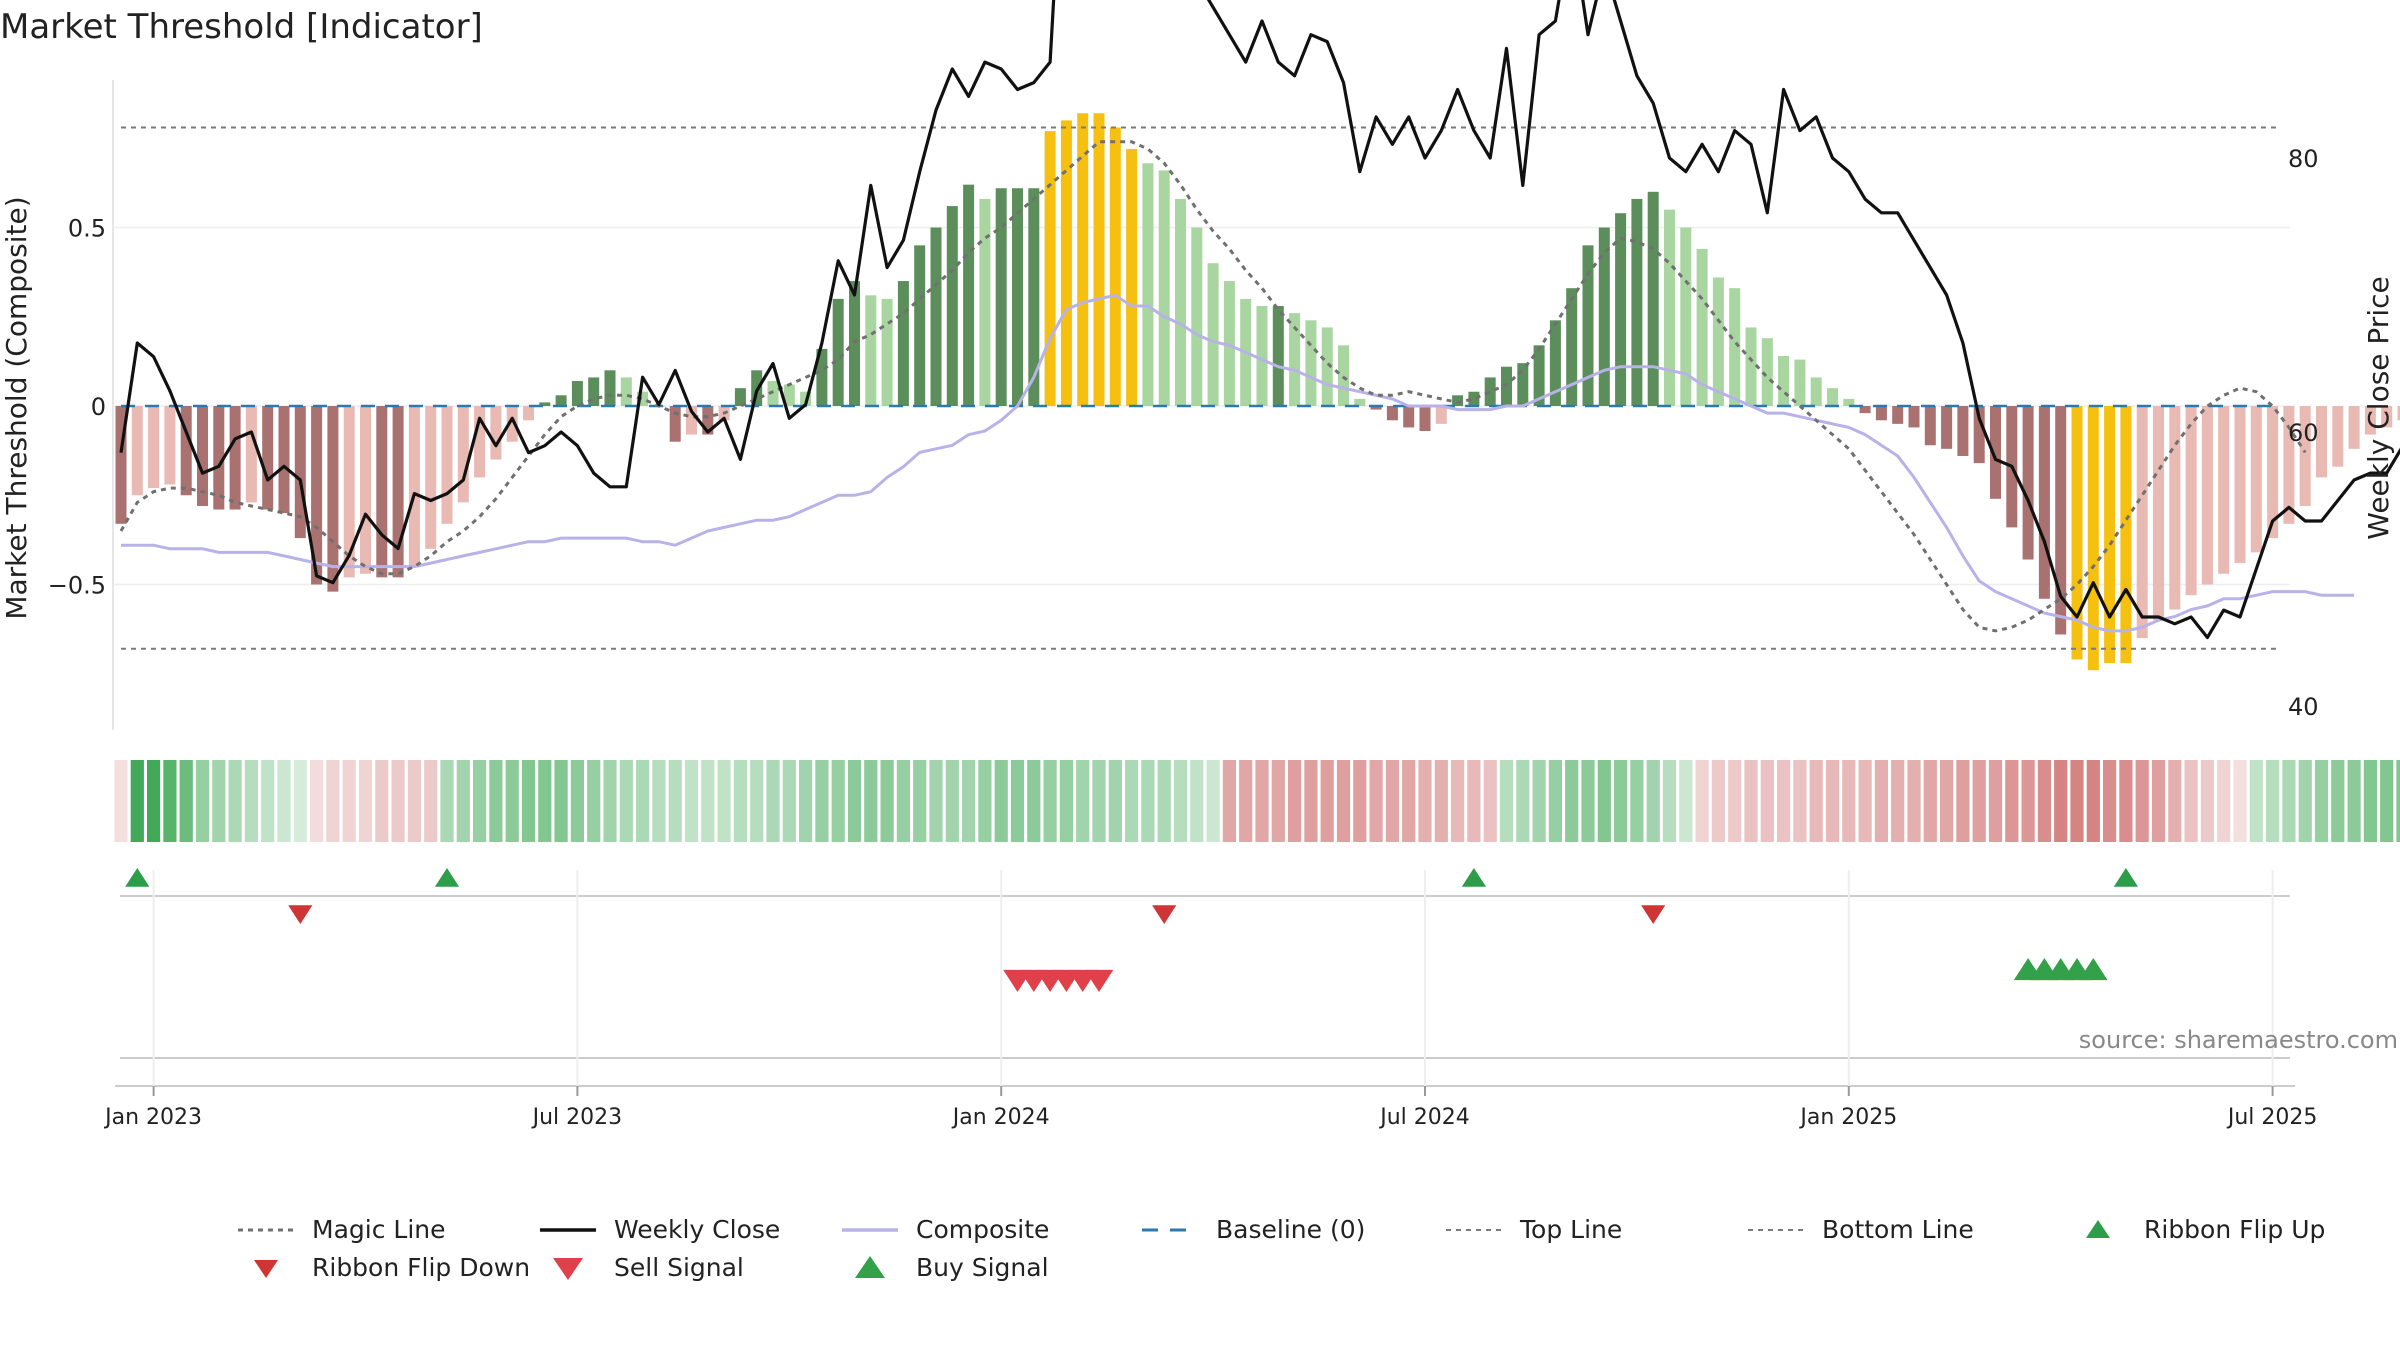  I want to click on source-credit: source: sharemaestro.com, so click(2238, 1040).